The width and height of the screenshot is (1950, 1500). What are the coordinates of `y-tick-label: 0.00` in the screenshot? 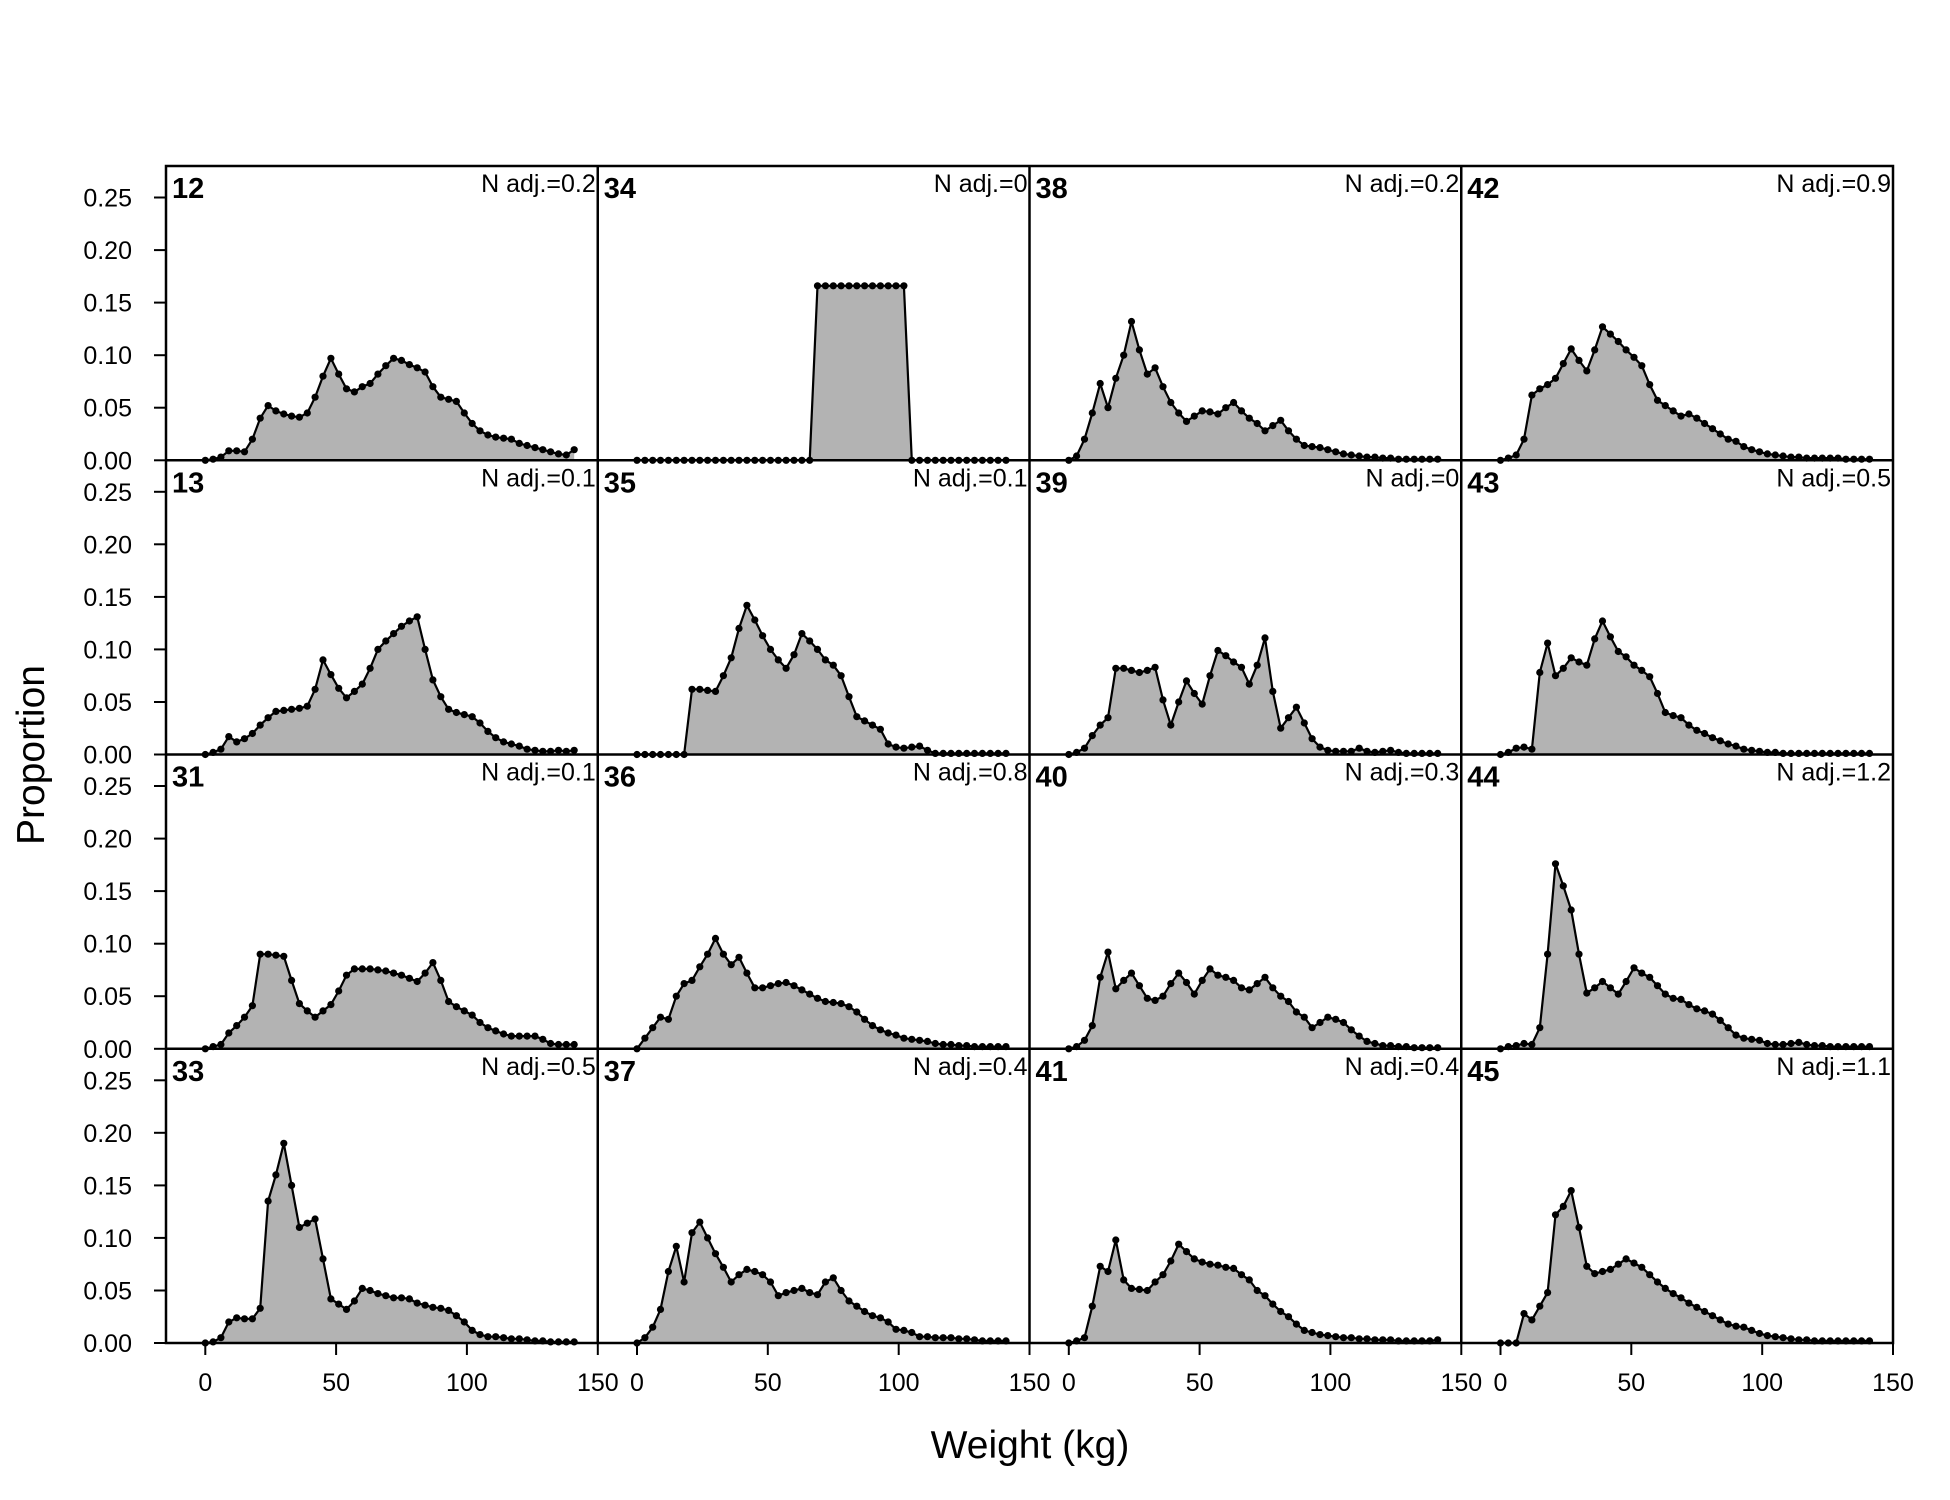 It's located at (107, 1344).